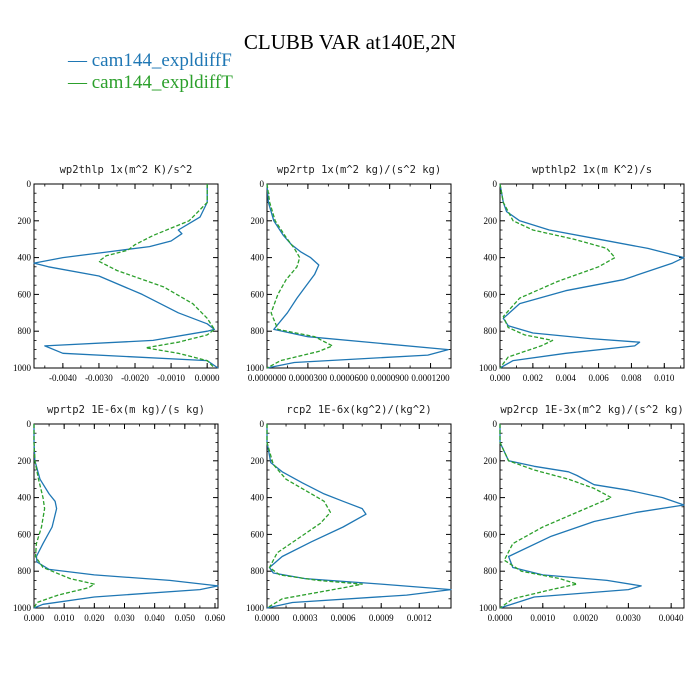 This screenshot has width=700, height=700. I want to click on x-tick-label: 0.0000000, so click(267, 378).